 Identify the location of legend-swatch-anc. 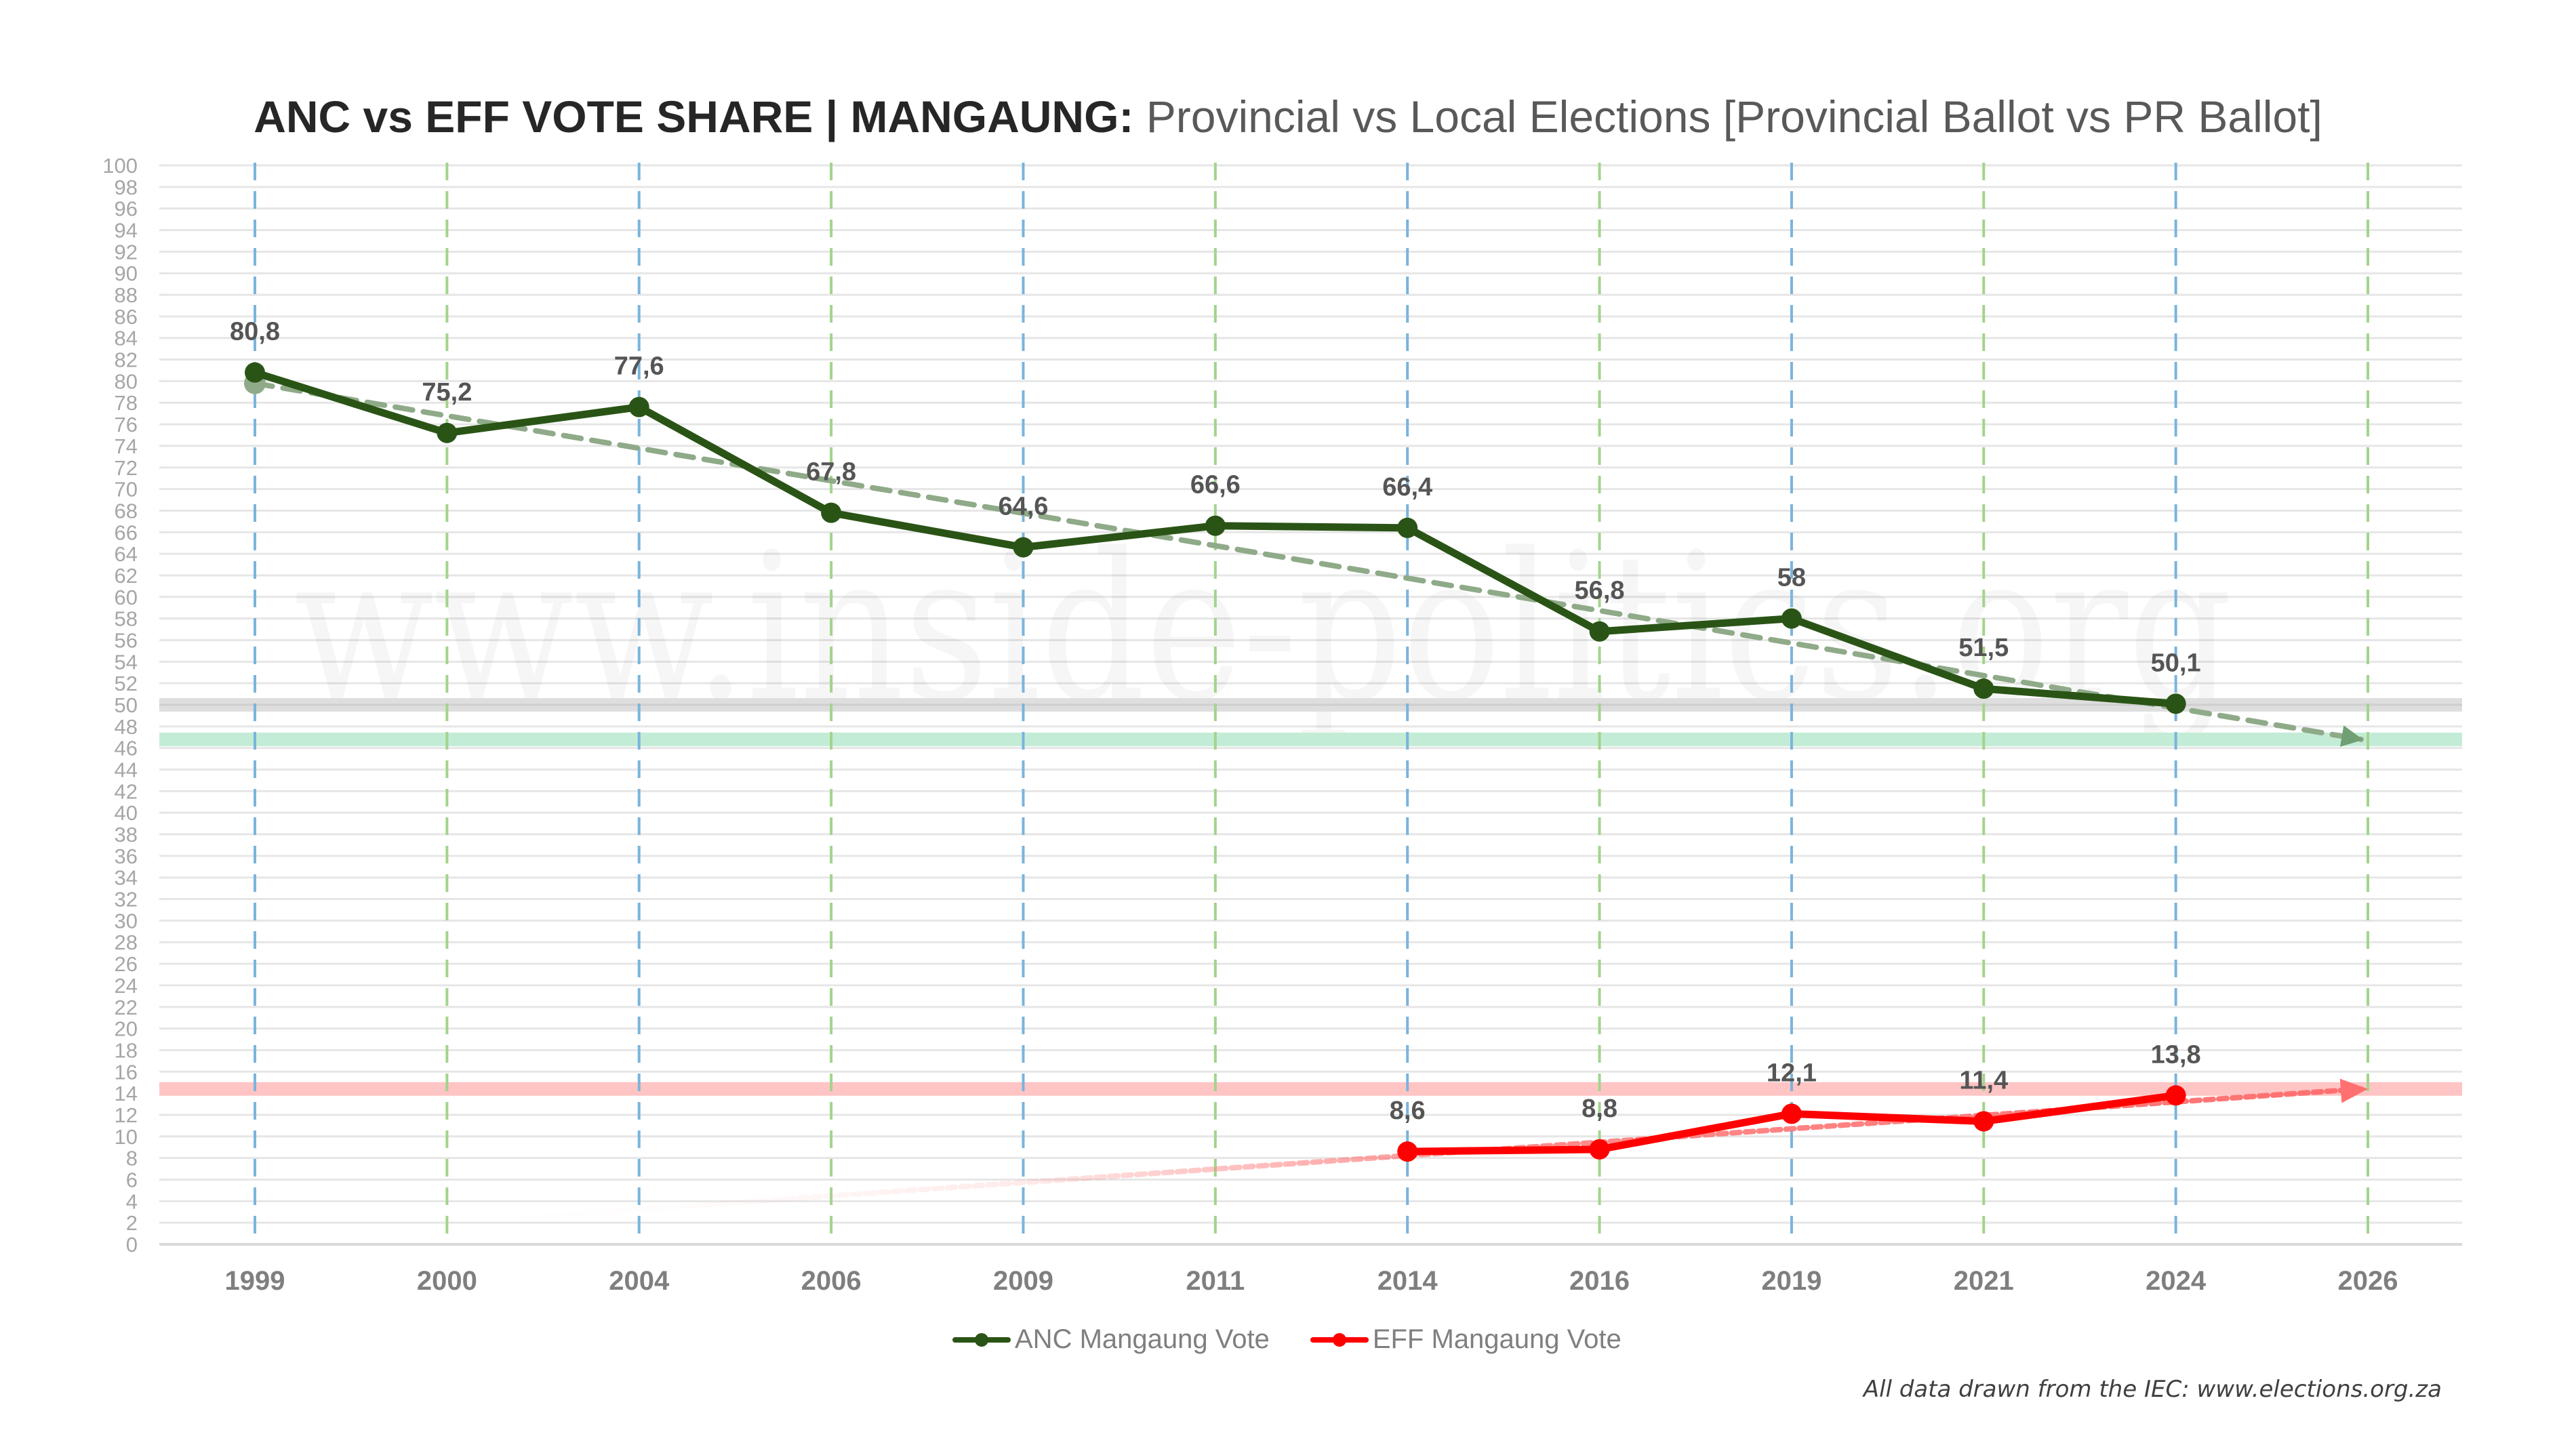
(981, 1340).